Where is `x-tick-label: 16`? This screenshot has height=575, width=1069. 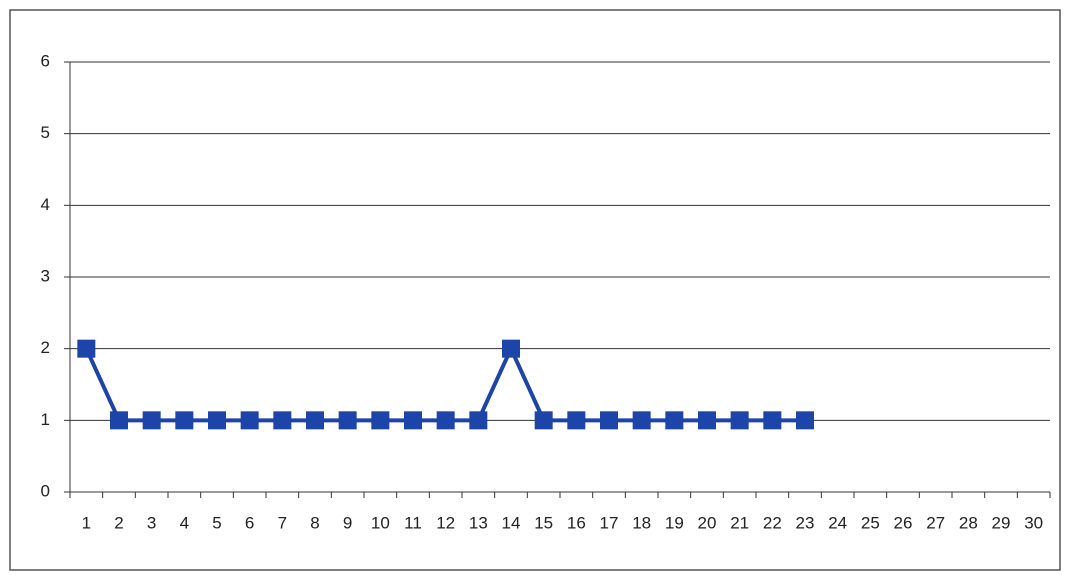
x-tick-label: 16 is located at coordinates (576, 522).